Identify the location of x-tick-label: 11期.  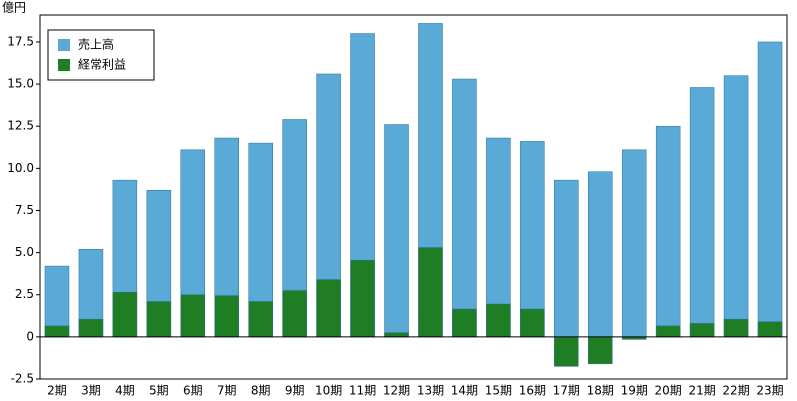
(362, 391).